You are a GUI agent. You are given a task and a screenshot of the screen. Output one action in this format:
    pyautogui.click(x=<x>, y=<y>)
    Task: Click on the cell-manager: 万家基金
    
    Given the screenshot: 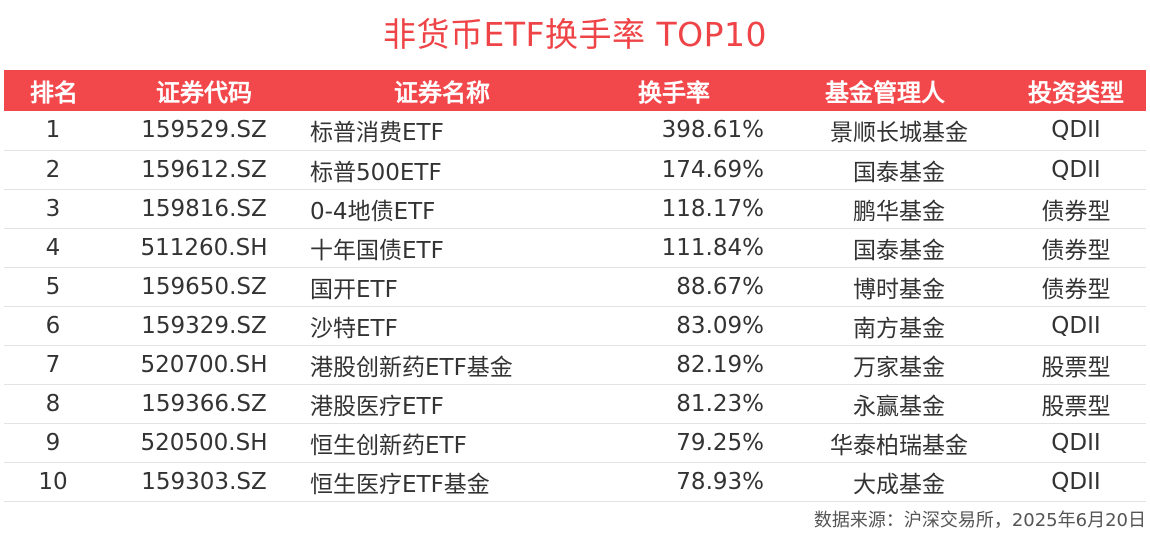 What is the action you would take?
    pyautogui.click(x=899, y=367)
    